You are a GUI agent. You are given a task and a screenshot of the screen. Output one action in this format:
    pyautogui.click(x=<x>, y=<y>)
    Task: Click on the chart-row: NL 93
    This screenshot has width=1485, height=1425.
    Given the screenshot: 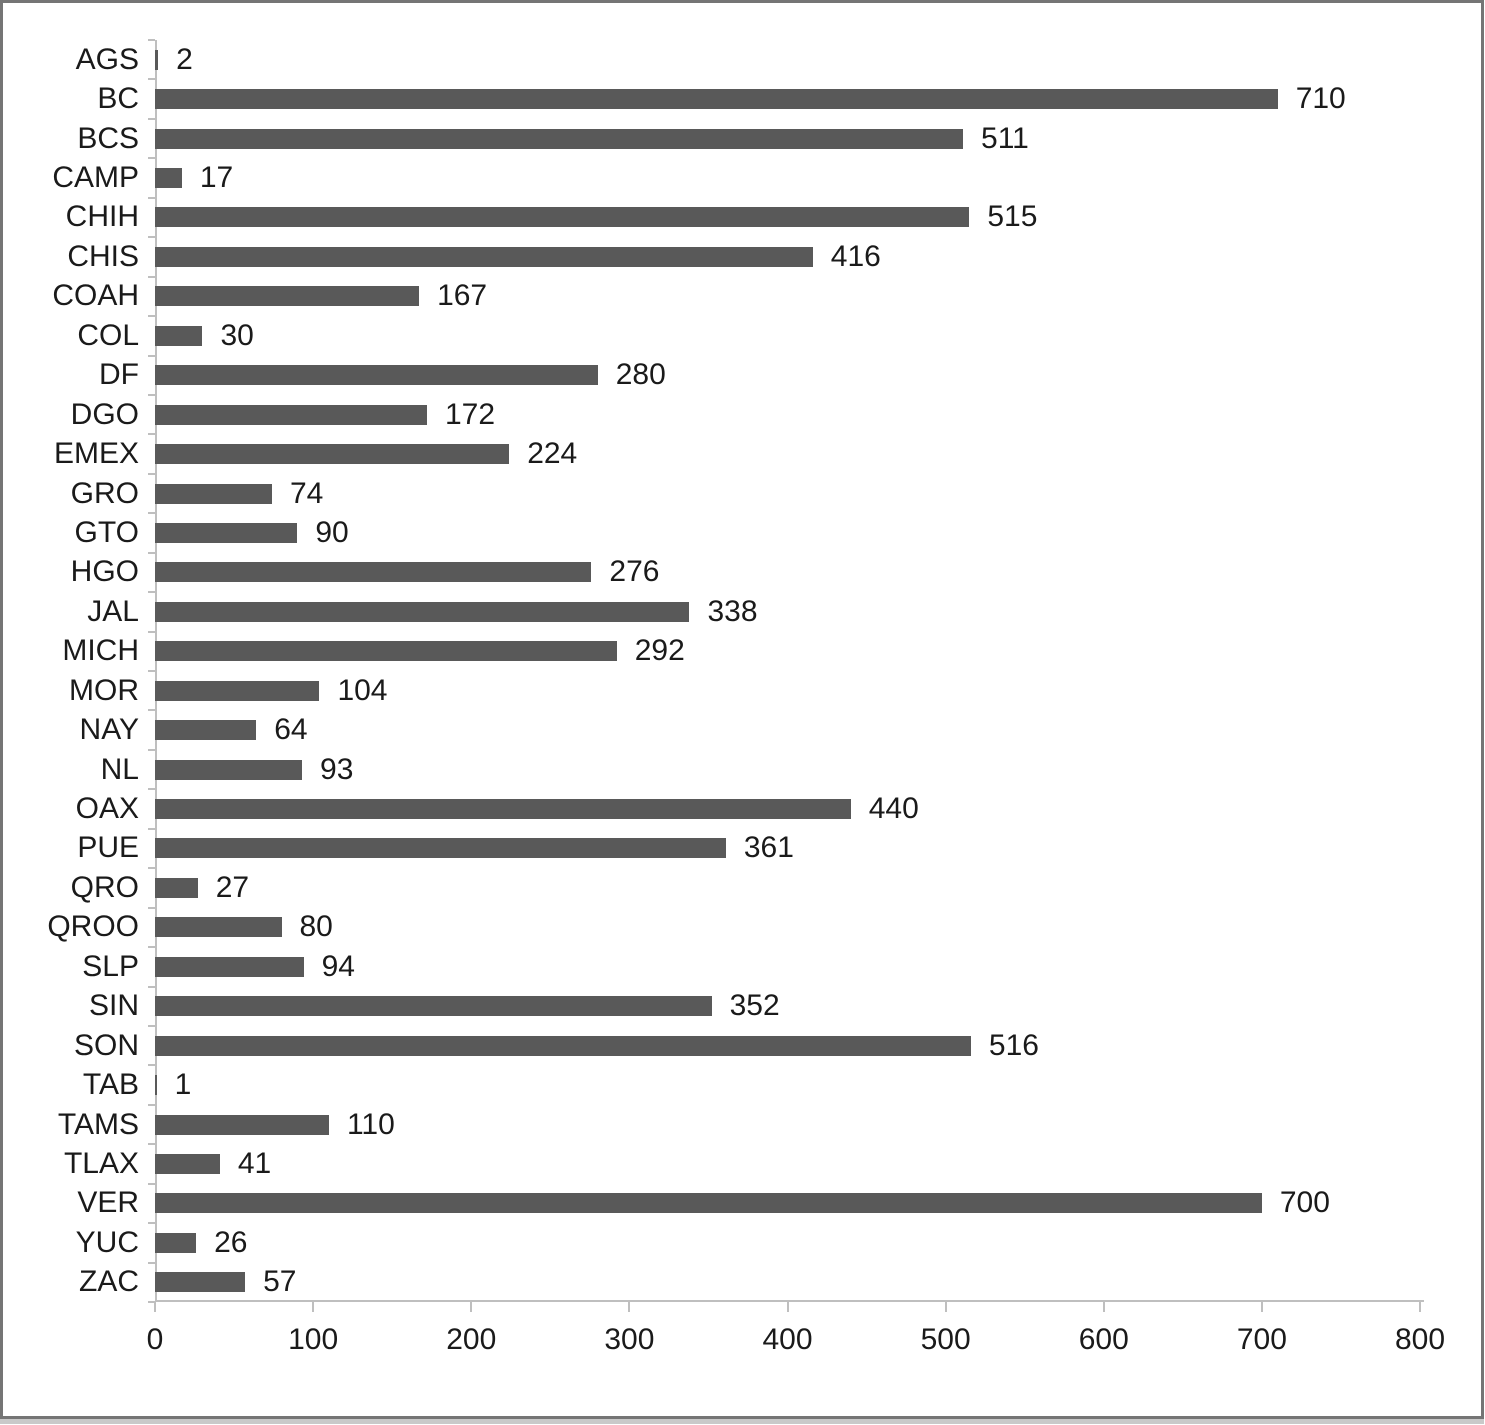 What is the action you would take?
    pyautogui.click(x=742, y=769)
    